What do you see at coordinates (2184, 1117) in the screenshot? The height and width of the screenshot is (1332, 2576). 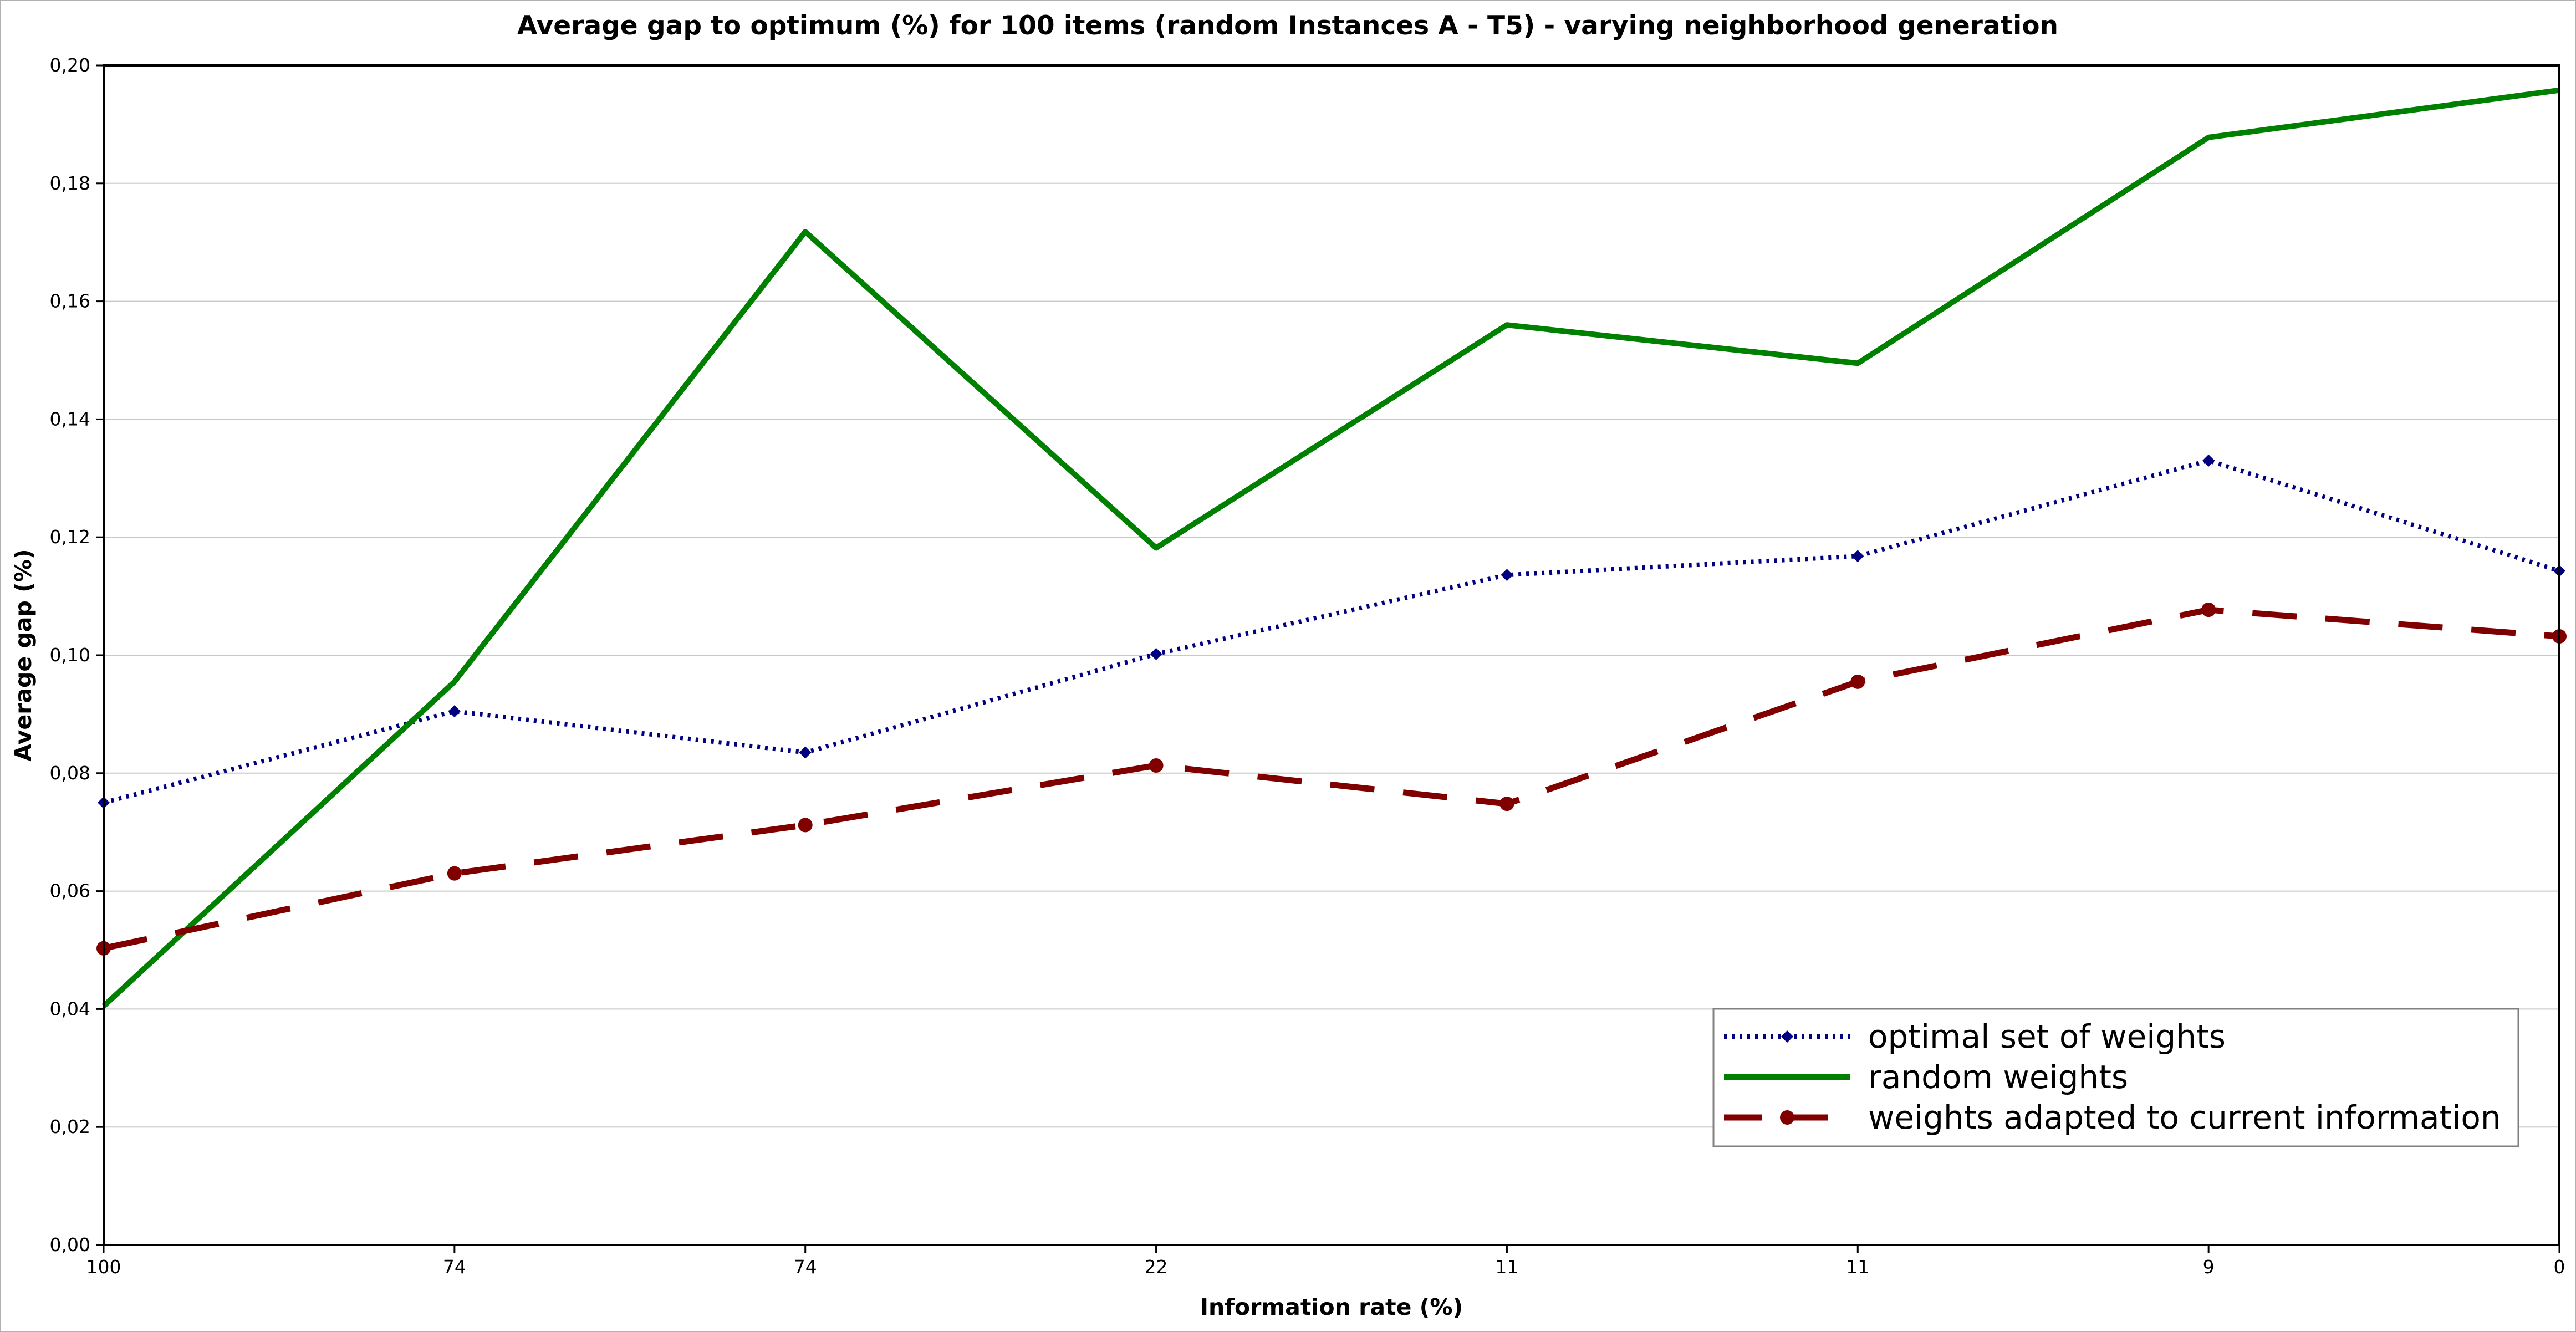 I see `legend-label: weights adapted to current information` at bounding box center [2184, 1117].